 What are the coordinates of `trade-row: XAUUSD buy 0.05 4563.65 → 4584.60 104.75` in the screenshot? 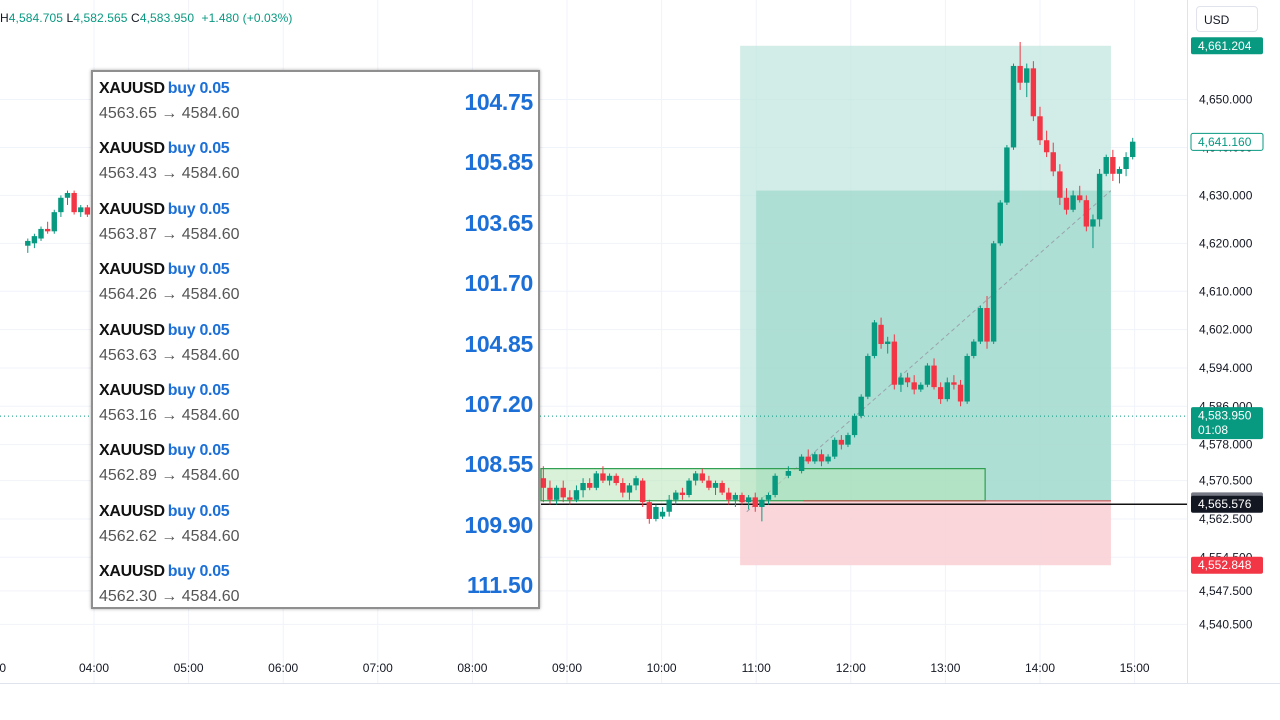 It's located at (315, 104).